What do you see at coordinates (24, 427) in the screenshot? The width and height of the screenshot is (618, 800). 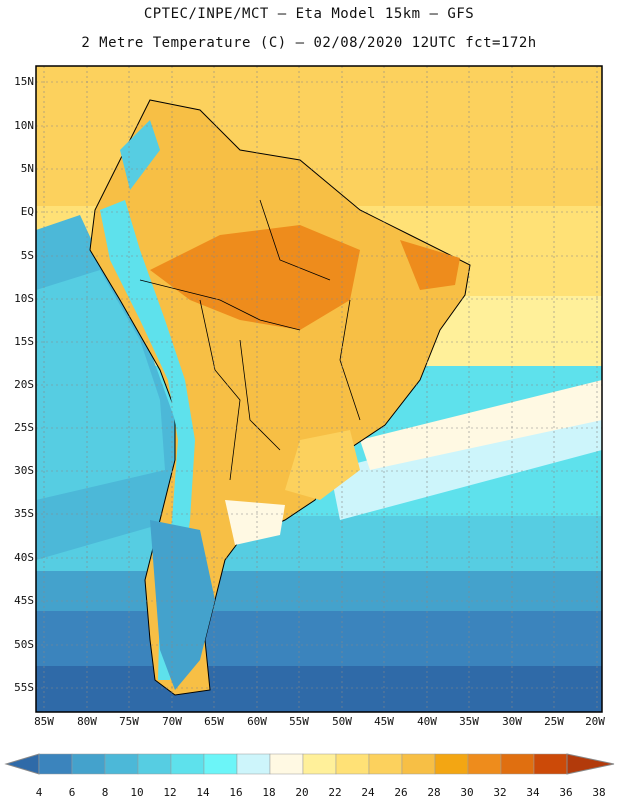 I see `lat-label: 25S` at bounding box center [24, 427].